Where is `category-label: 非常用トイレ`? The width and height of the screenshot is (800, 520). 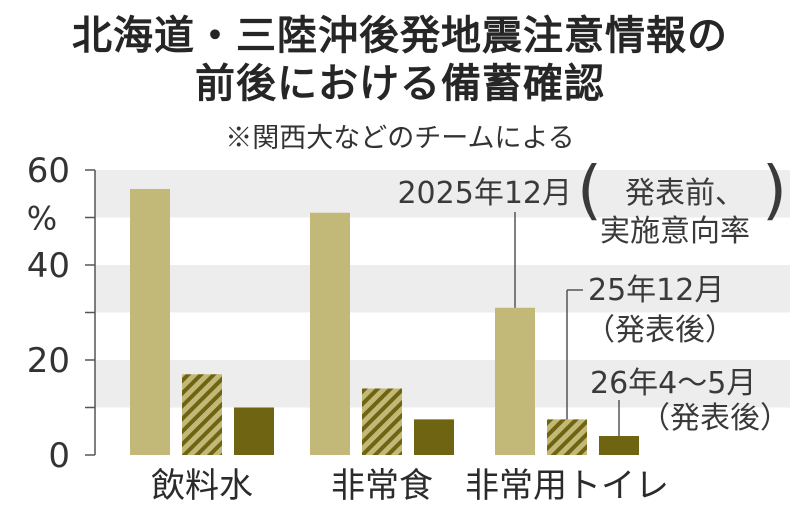
category-label: 非常用トイレ is located at coordinates (567, 486).